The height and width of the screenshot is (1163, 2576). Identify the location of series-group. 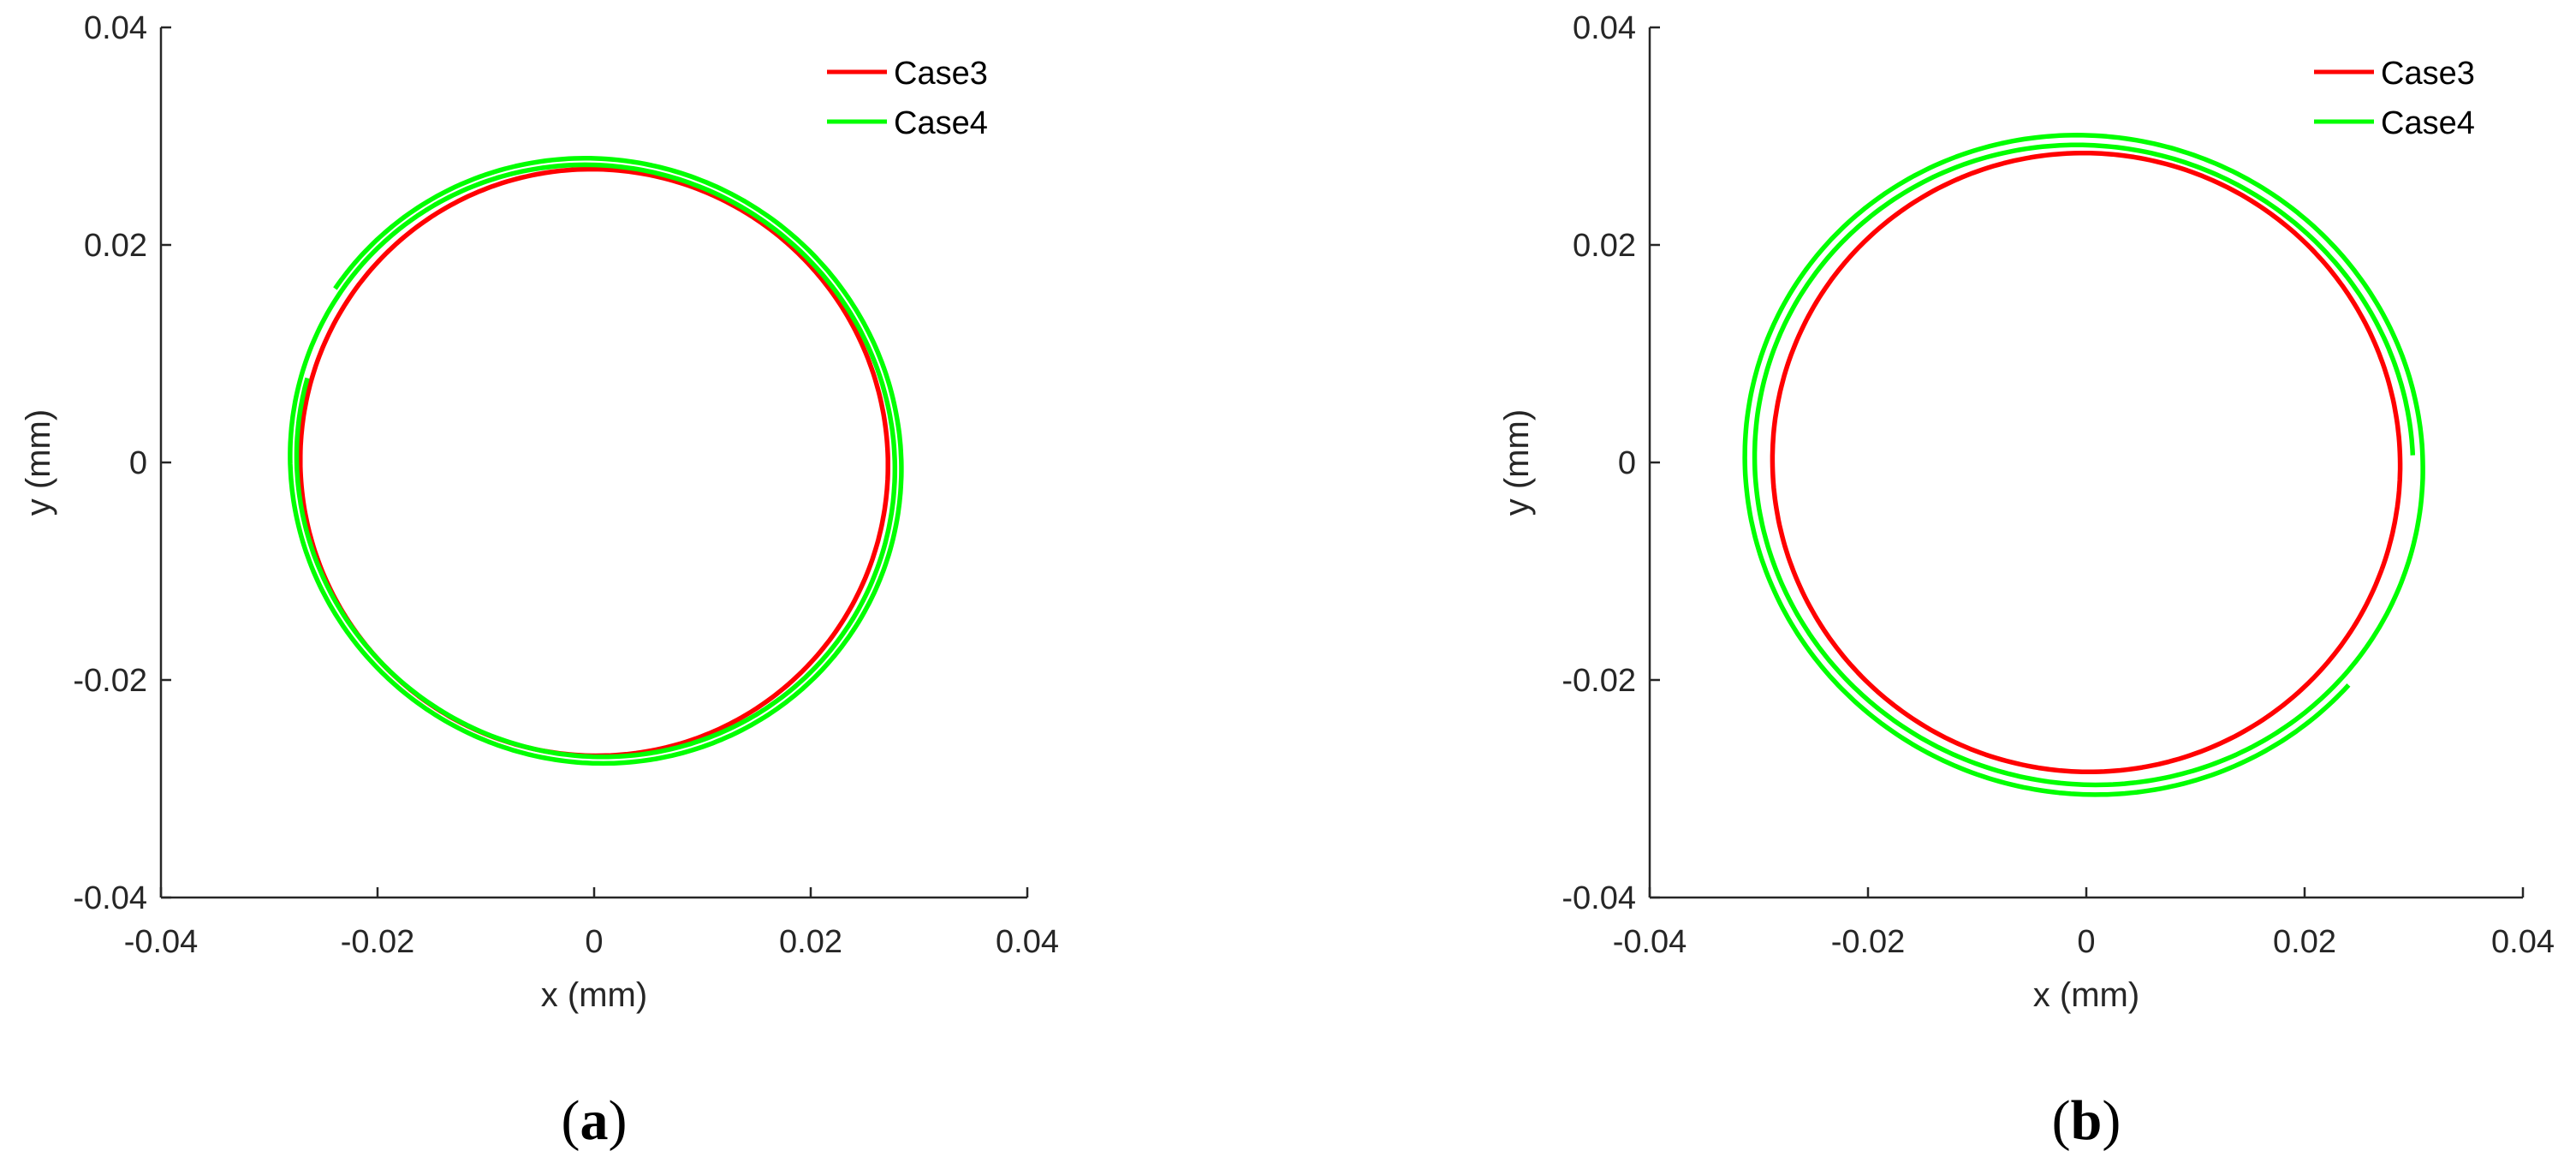
(596, 461).